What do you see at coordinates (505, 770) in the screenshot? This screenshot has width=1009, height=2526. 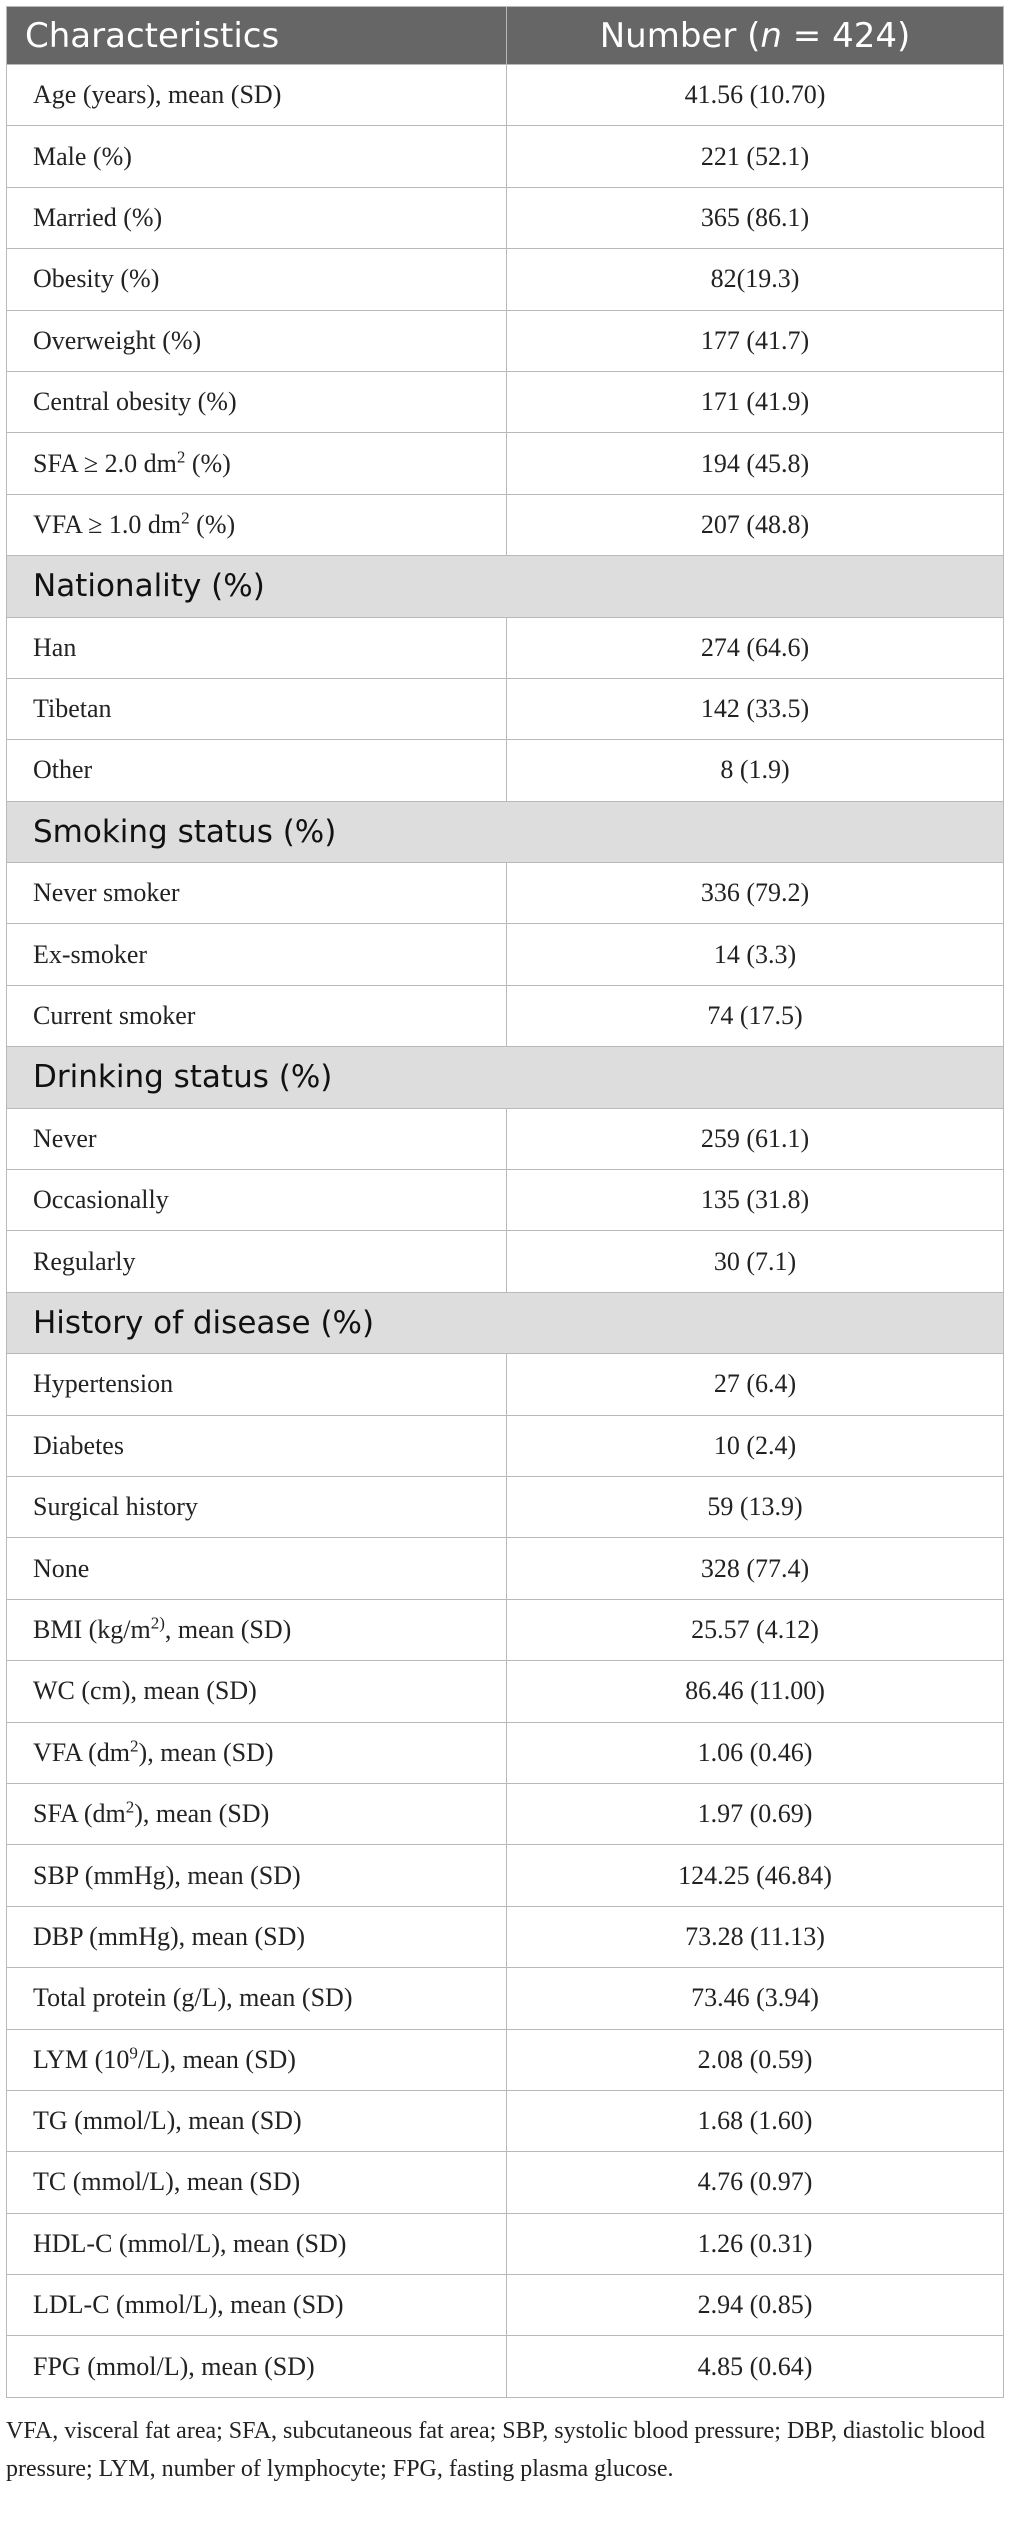 I see `table-row: Other 8 (1.9)` at bounding box center [505, 770].